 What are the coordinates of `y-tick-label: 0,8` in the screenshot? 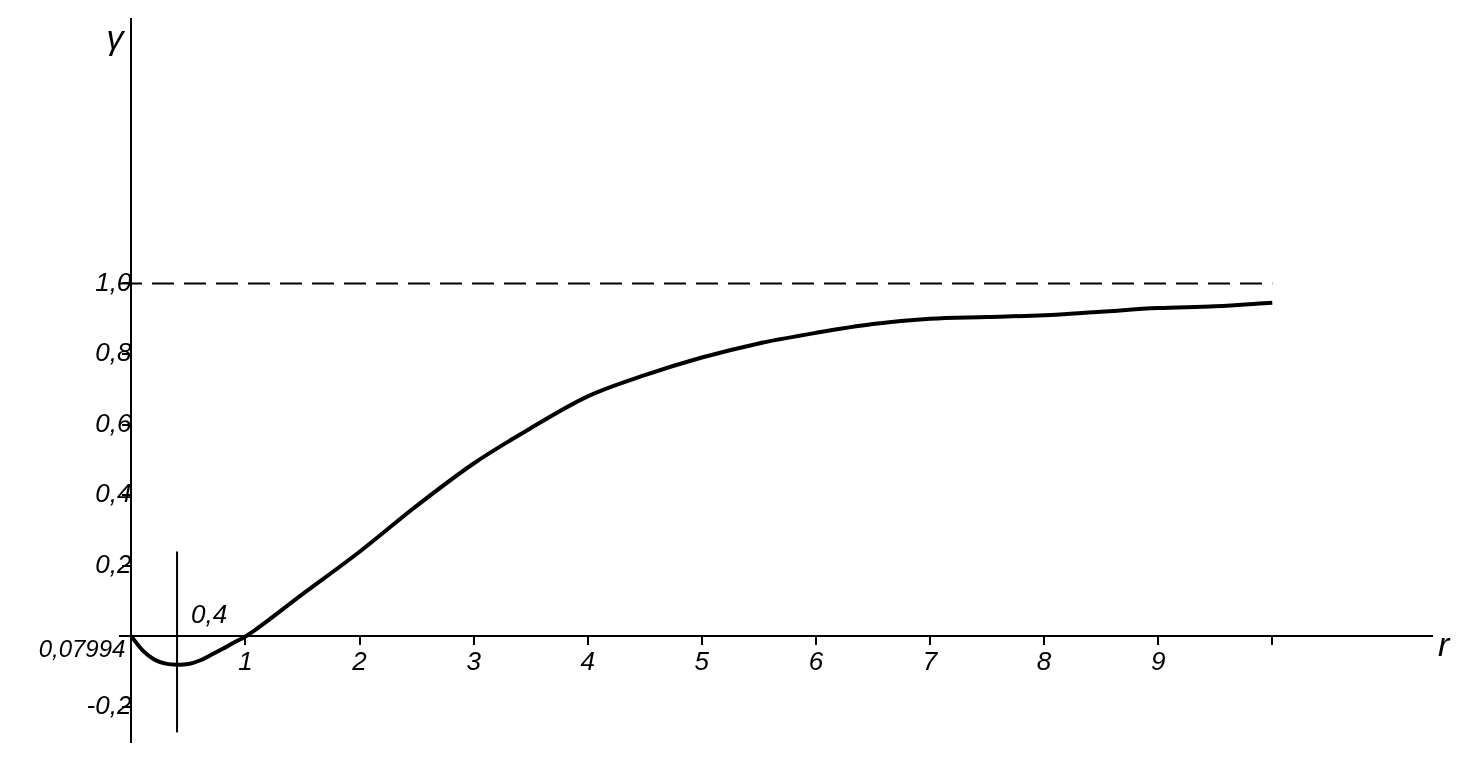 It's located at (113, 352).